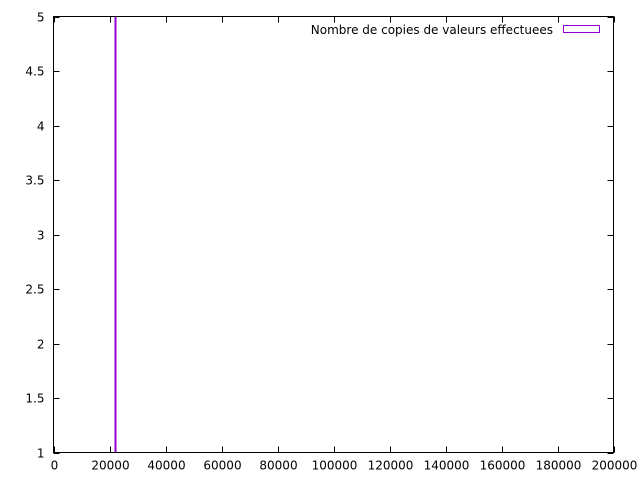  I want to click on x-tick-label: 0, so click(55, 466).